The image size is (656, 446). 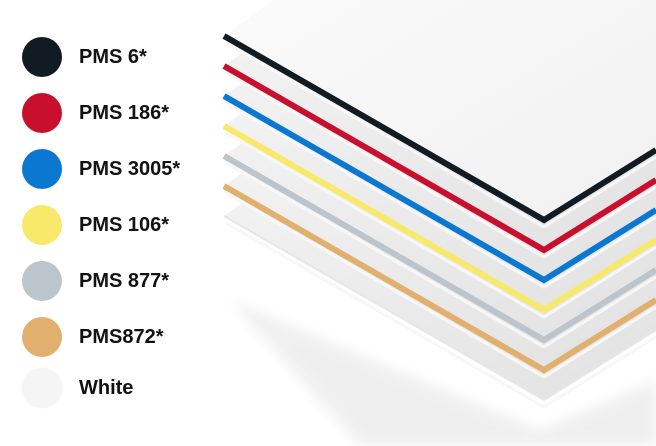 What do you see at coordinates (130, 168) in the screenshot?
I see `legend-label: PMS 3005*` at bounding box center [130, 168].